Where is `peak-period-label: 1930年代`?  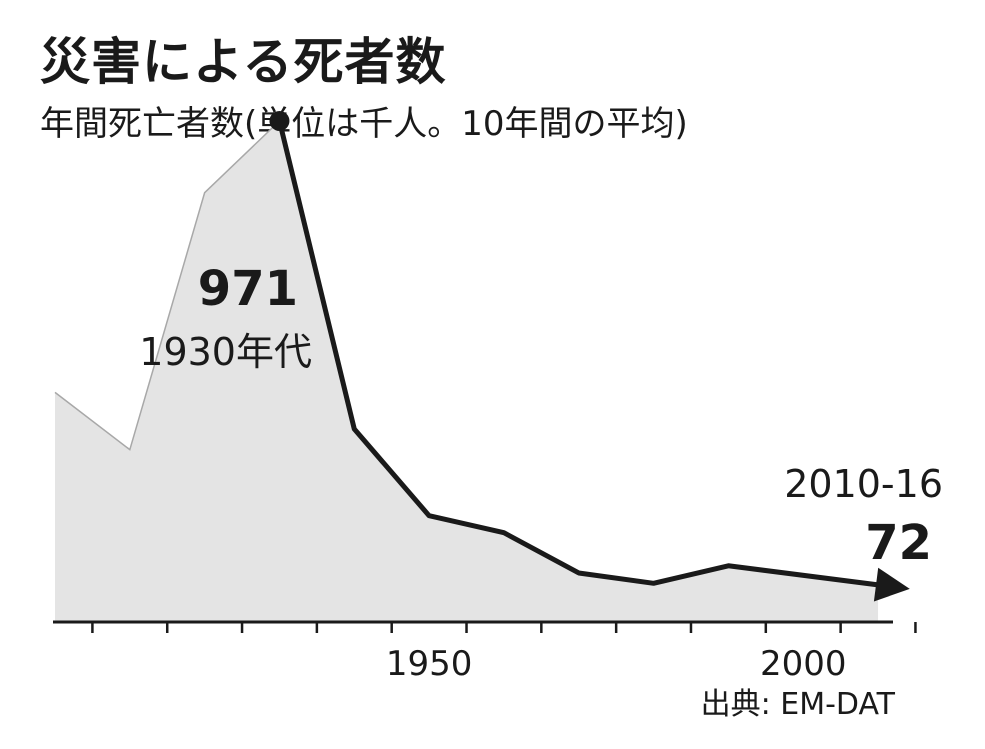
peak-period-label: 1930年代 is located at coordinates (225, 352).